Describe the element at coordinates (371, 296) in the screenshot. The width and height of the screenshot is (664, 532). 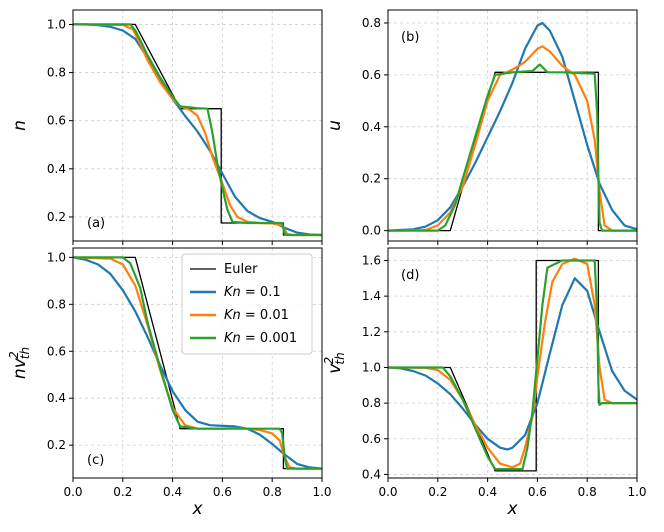
I see `y-tick-label: 1.4` at that location.